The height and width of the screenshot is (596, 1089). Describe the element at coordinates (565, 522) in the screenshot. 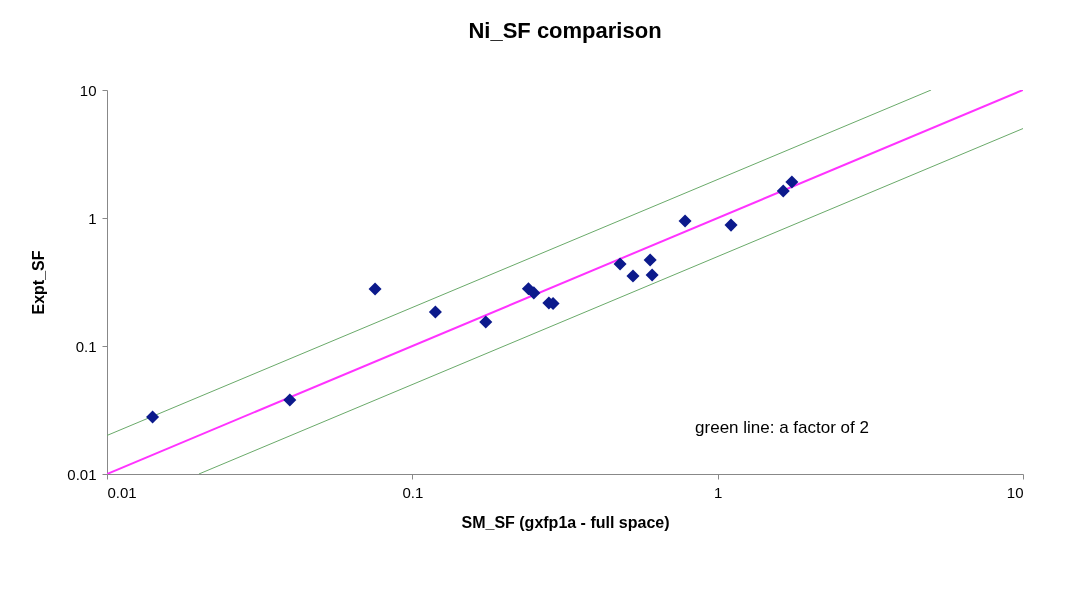

I see `x-axis-title: SM_SF (gxfp1a - full space)` at that location.